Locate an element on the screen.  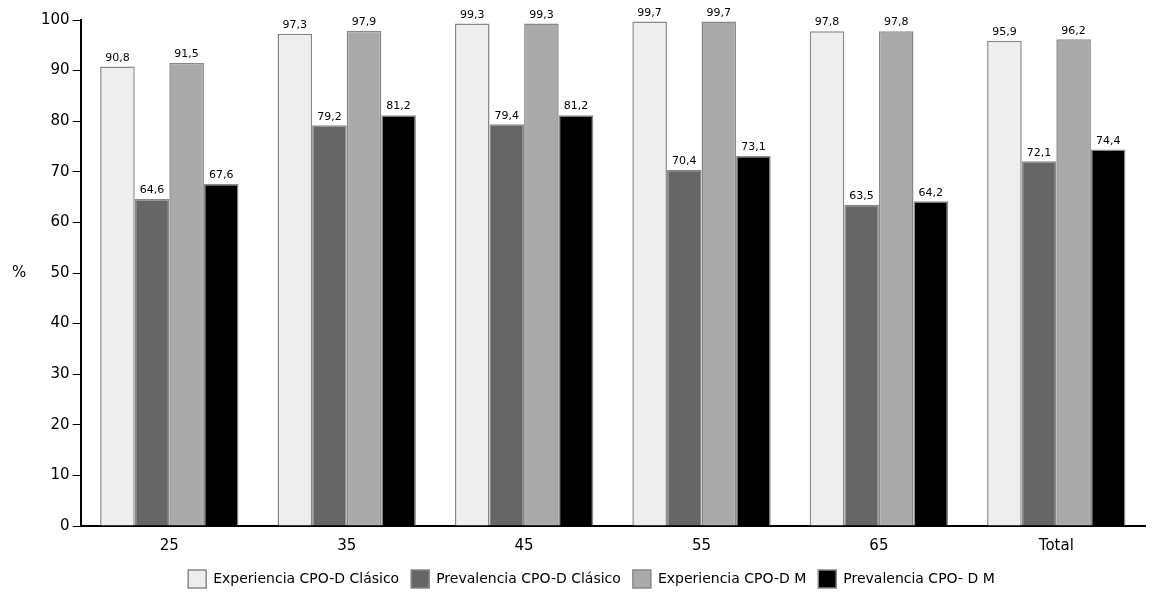
data-label: 79,4 is located at coordinates (507, 115).